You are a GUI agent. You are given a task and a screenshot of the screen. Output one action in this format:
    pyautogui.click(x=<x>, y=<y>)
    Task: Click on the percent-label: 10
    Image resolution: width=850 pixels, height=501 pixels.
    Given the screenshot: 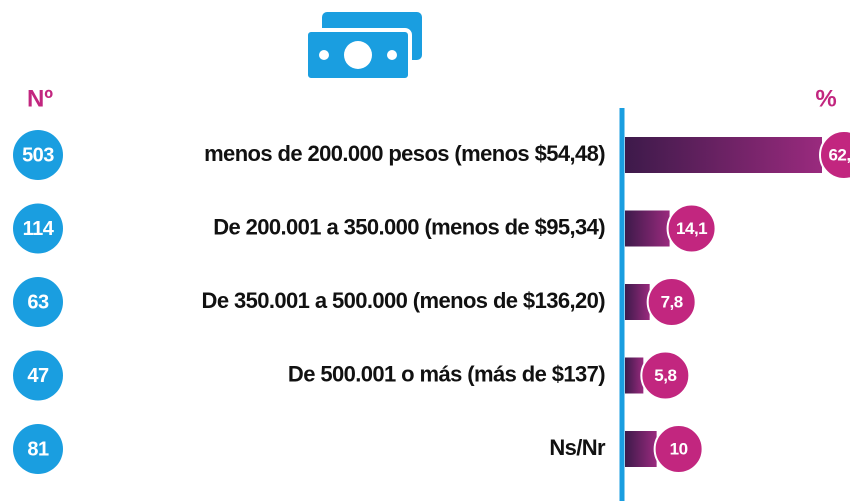 What is the action you would take?
    pyautogui.click(x=679, y=448)
    